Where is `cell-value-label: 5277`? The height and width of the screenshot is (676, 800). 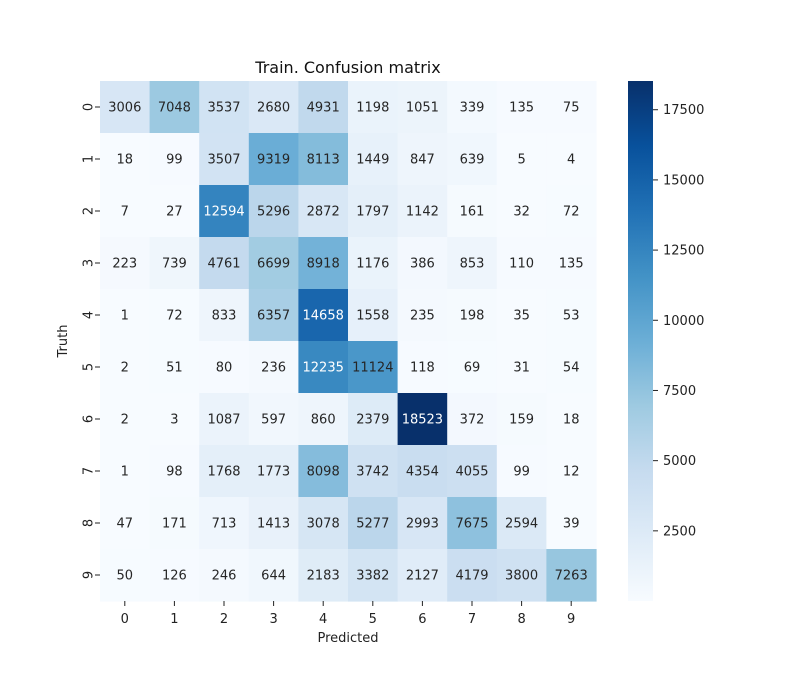
cell-value-label: 5277 is located at coordinates (372, 524).